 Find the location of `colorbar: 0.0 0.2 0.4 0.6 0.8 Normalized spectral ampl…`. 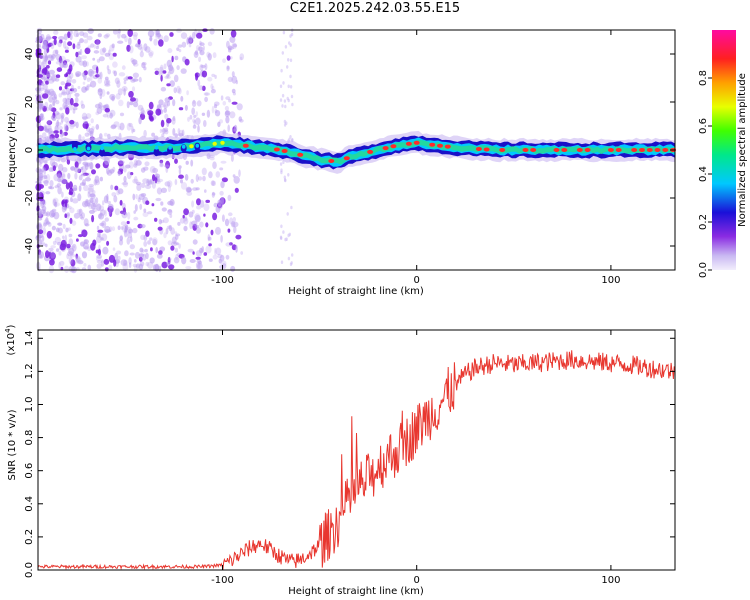

colorbar: 0.0 0.2 0.4 0.6 0.8 Normalized spectral ampl… is located at coordinates (723, 154).